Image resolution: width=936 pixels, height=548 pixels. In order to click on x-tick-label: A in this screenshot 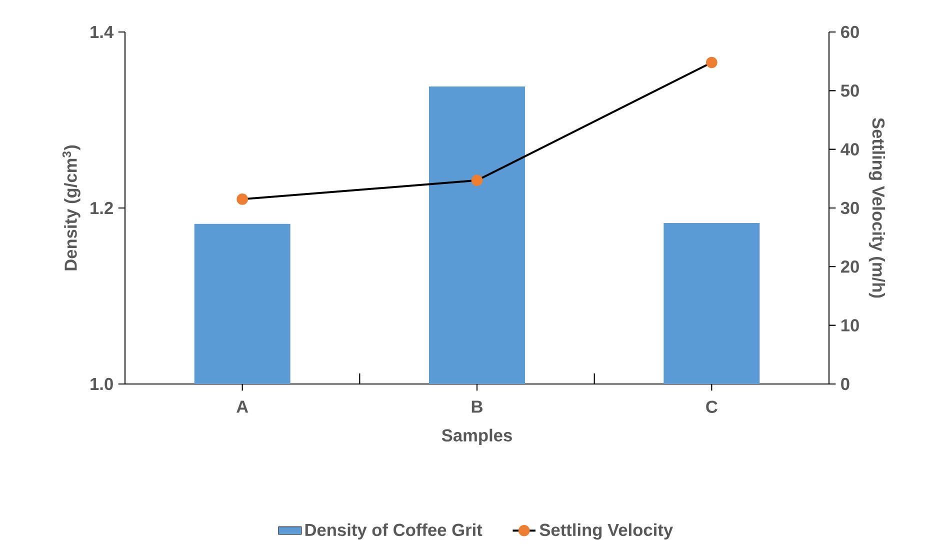, I will do `click(242, 406)`.